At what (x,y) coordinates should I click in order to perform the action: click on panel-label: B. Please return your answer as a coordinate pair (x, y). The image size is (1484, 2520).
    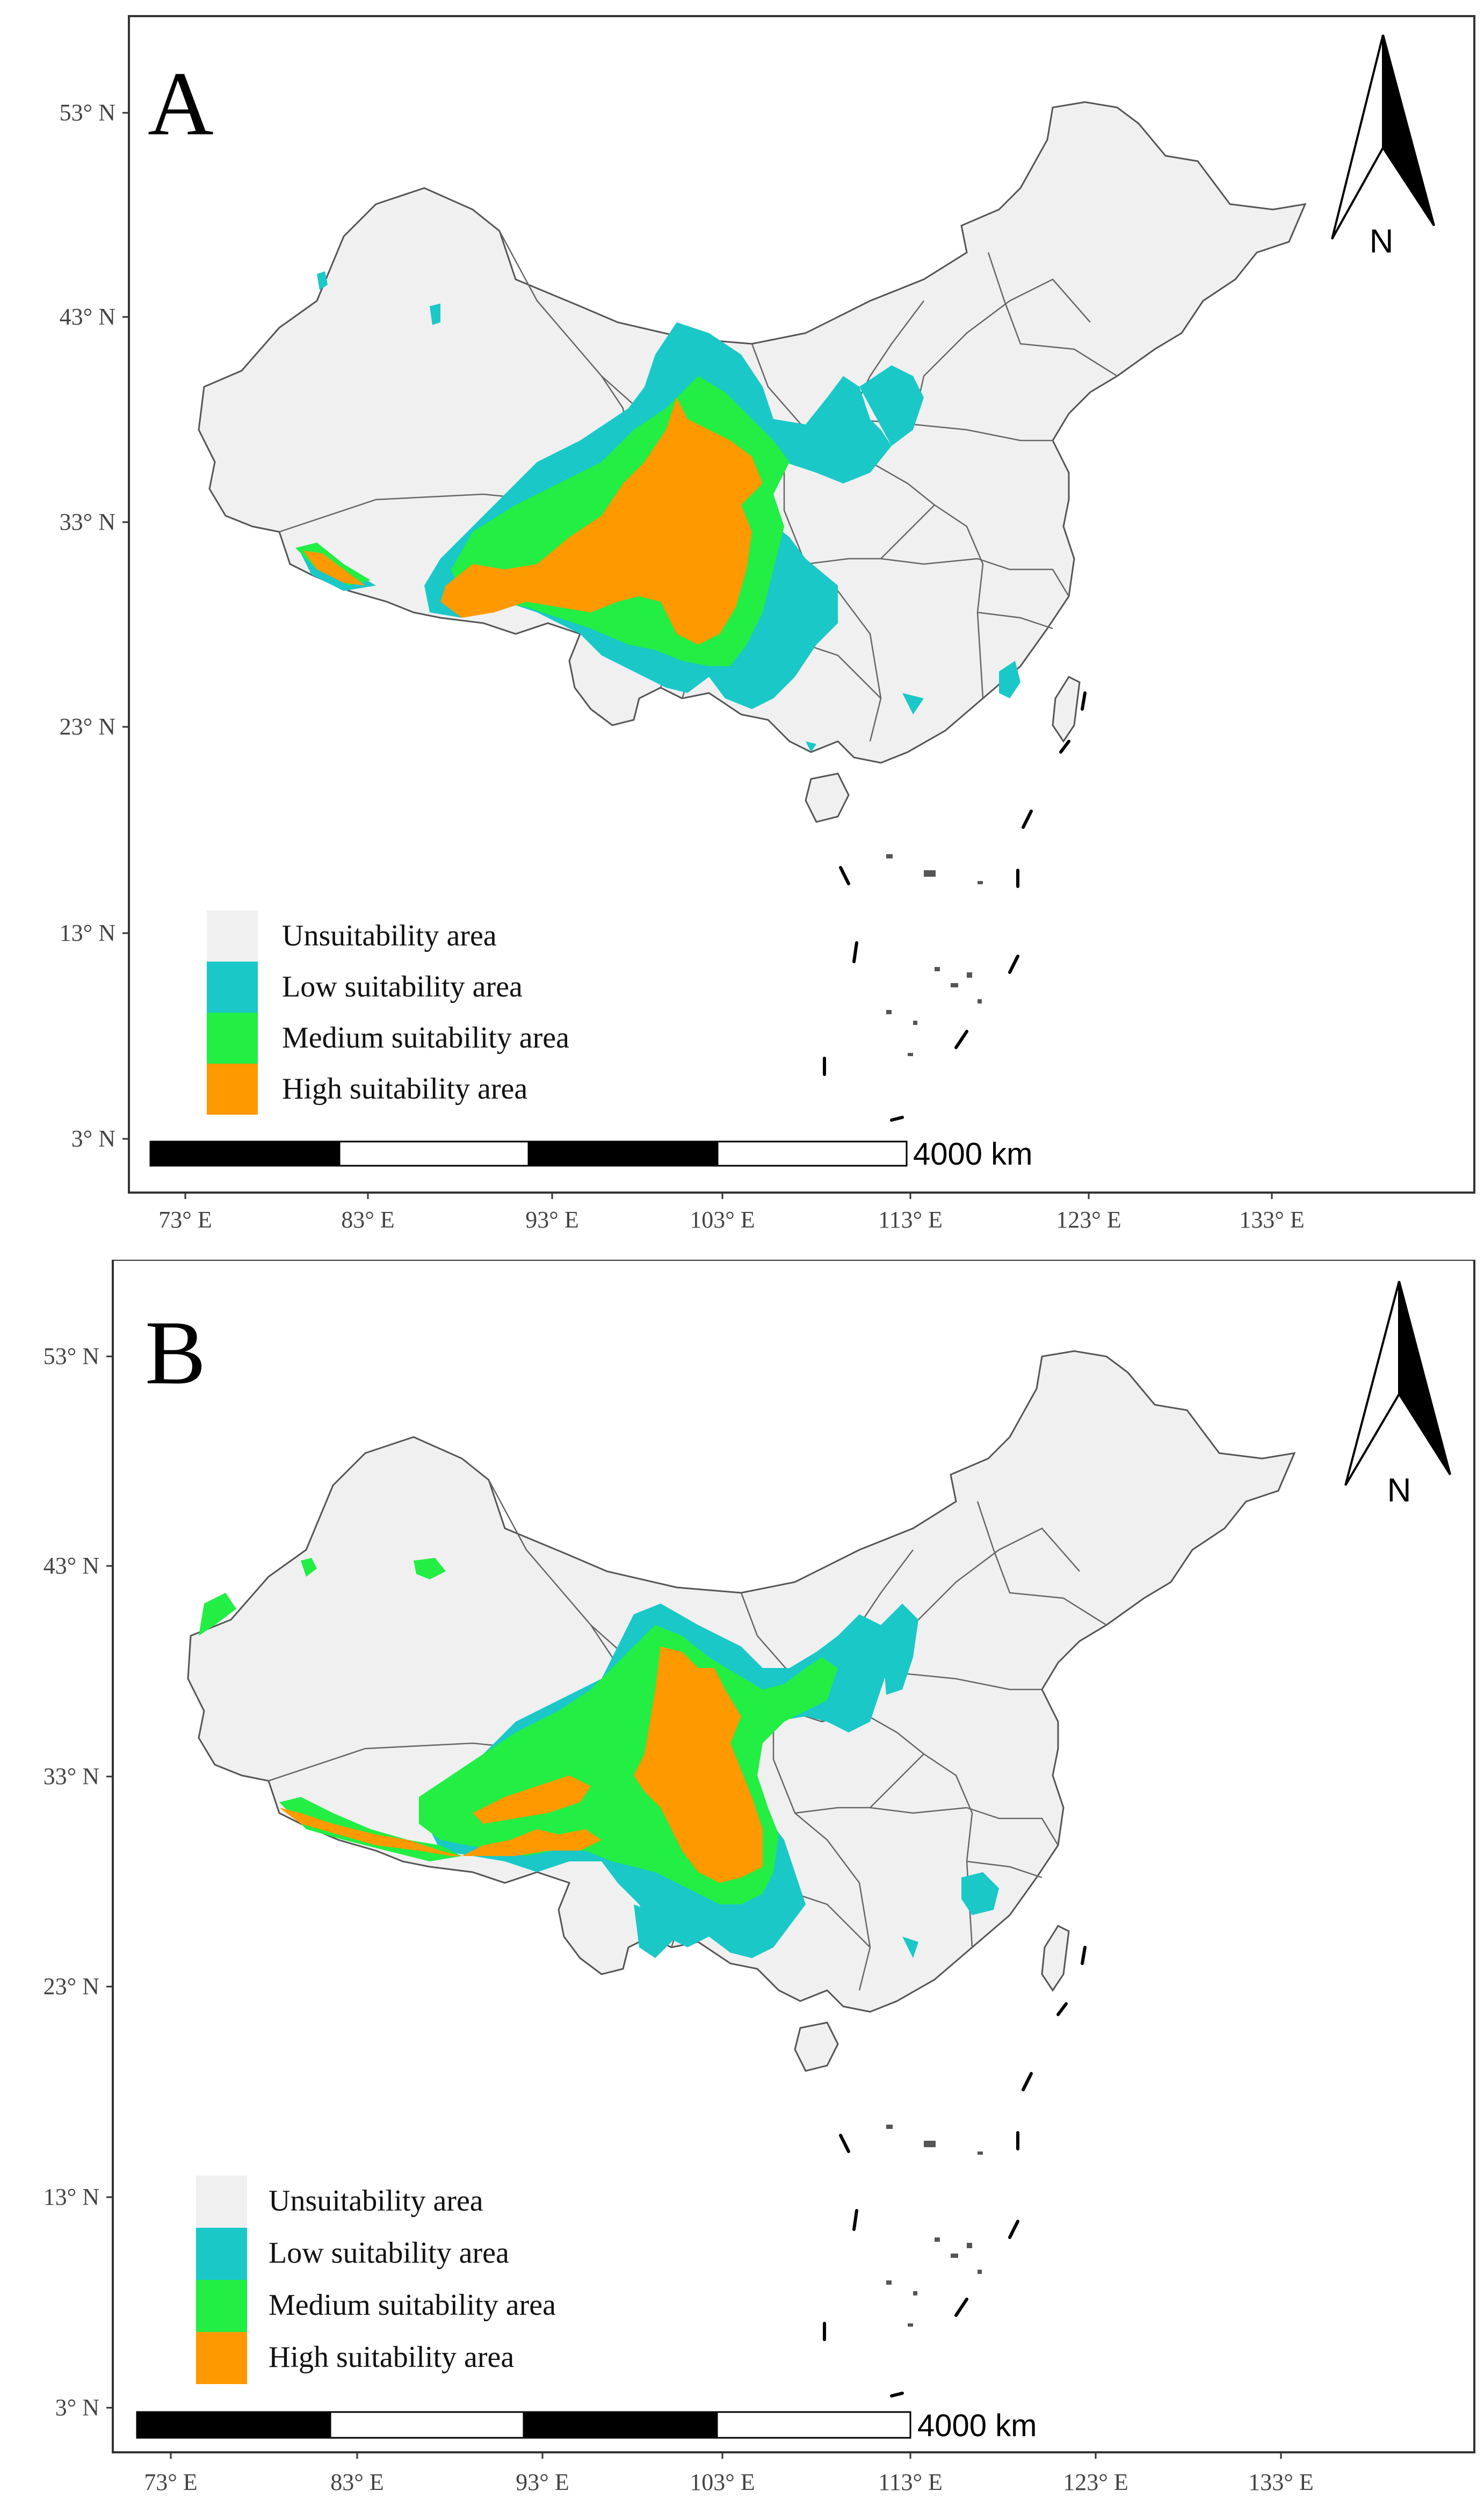
    Looking at the image, I should click on (175, 1352).